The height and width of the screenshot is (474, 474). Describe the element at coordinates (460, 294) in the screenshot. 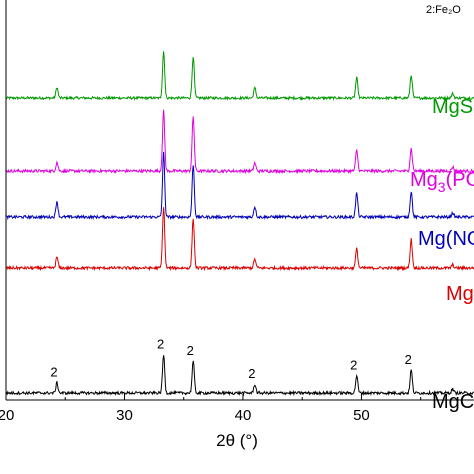

I see `series-label-4: MgCl` at that location.